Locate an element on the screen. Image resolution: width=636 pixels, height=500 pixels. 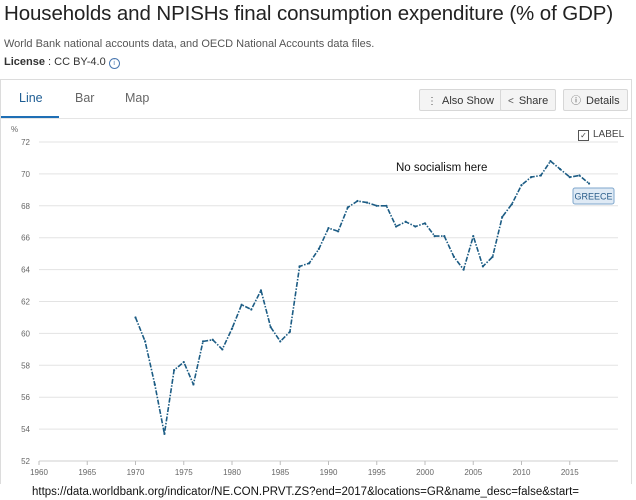
license-line: License : CC BY-4.0 i is located at coordinates (62, 62).